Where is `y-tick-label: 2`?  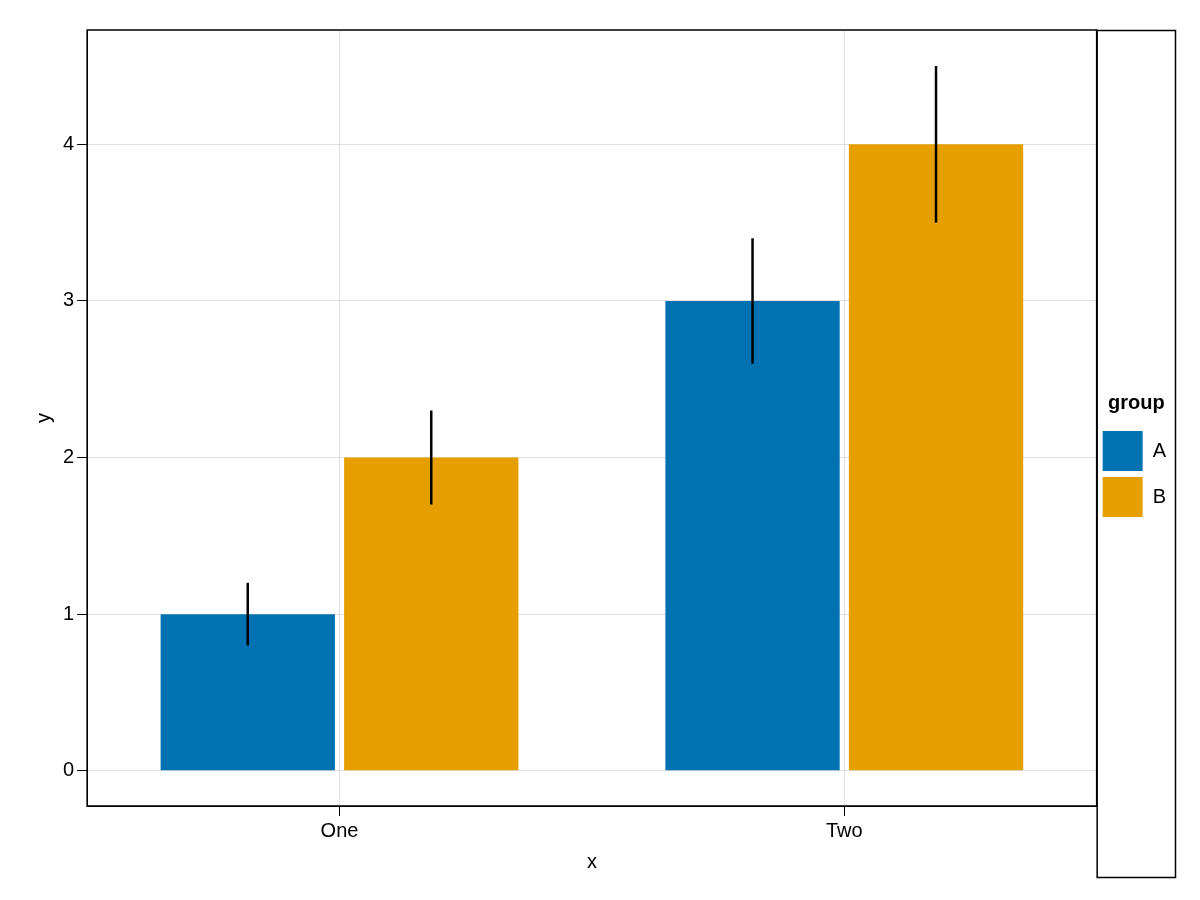
y-tick-label: 2 is located at coordinates (69, 456).